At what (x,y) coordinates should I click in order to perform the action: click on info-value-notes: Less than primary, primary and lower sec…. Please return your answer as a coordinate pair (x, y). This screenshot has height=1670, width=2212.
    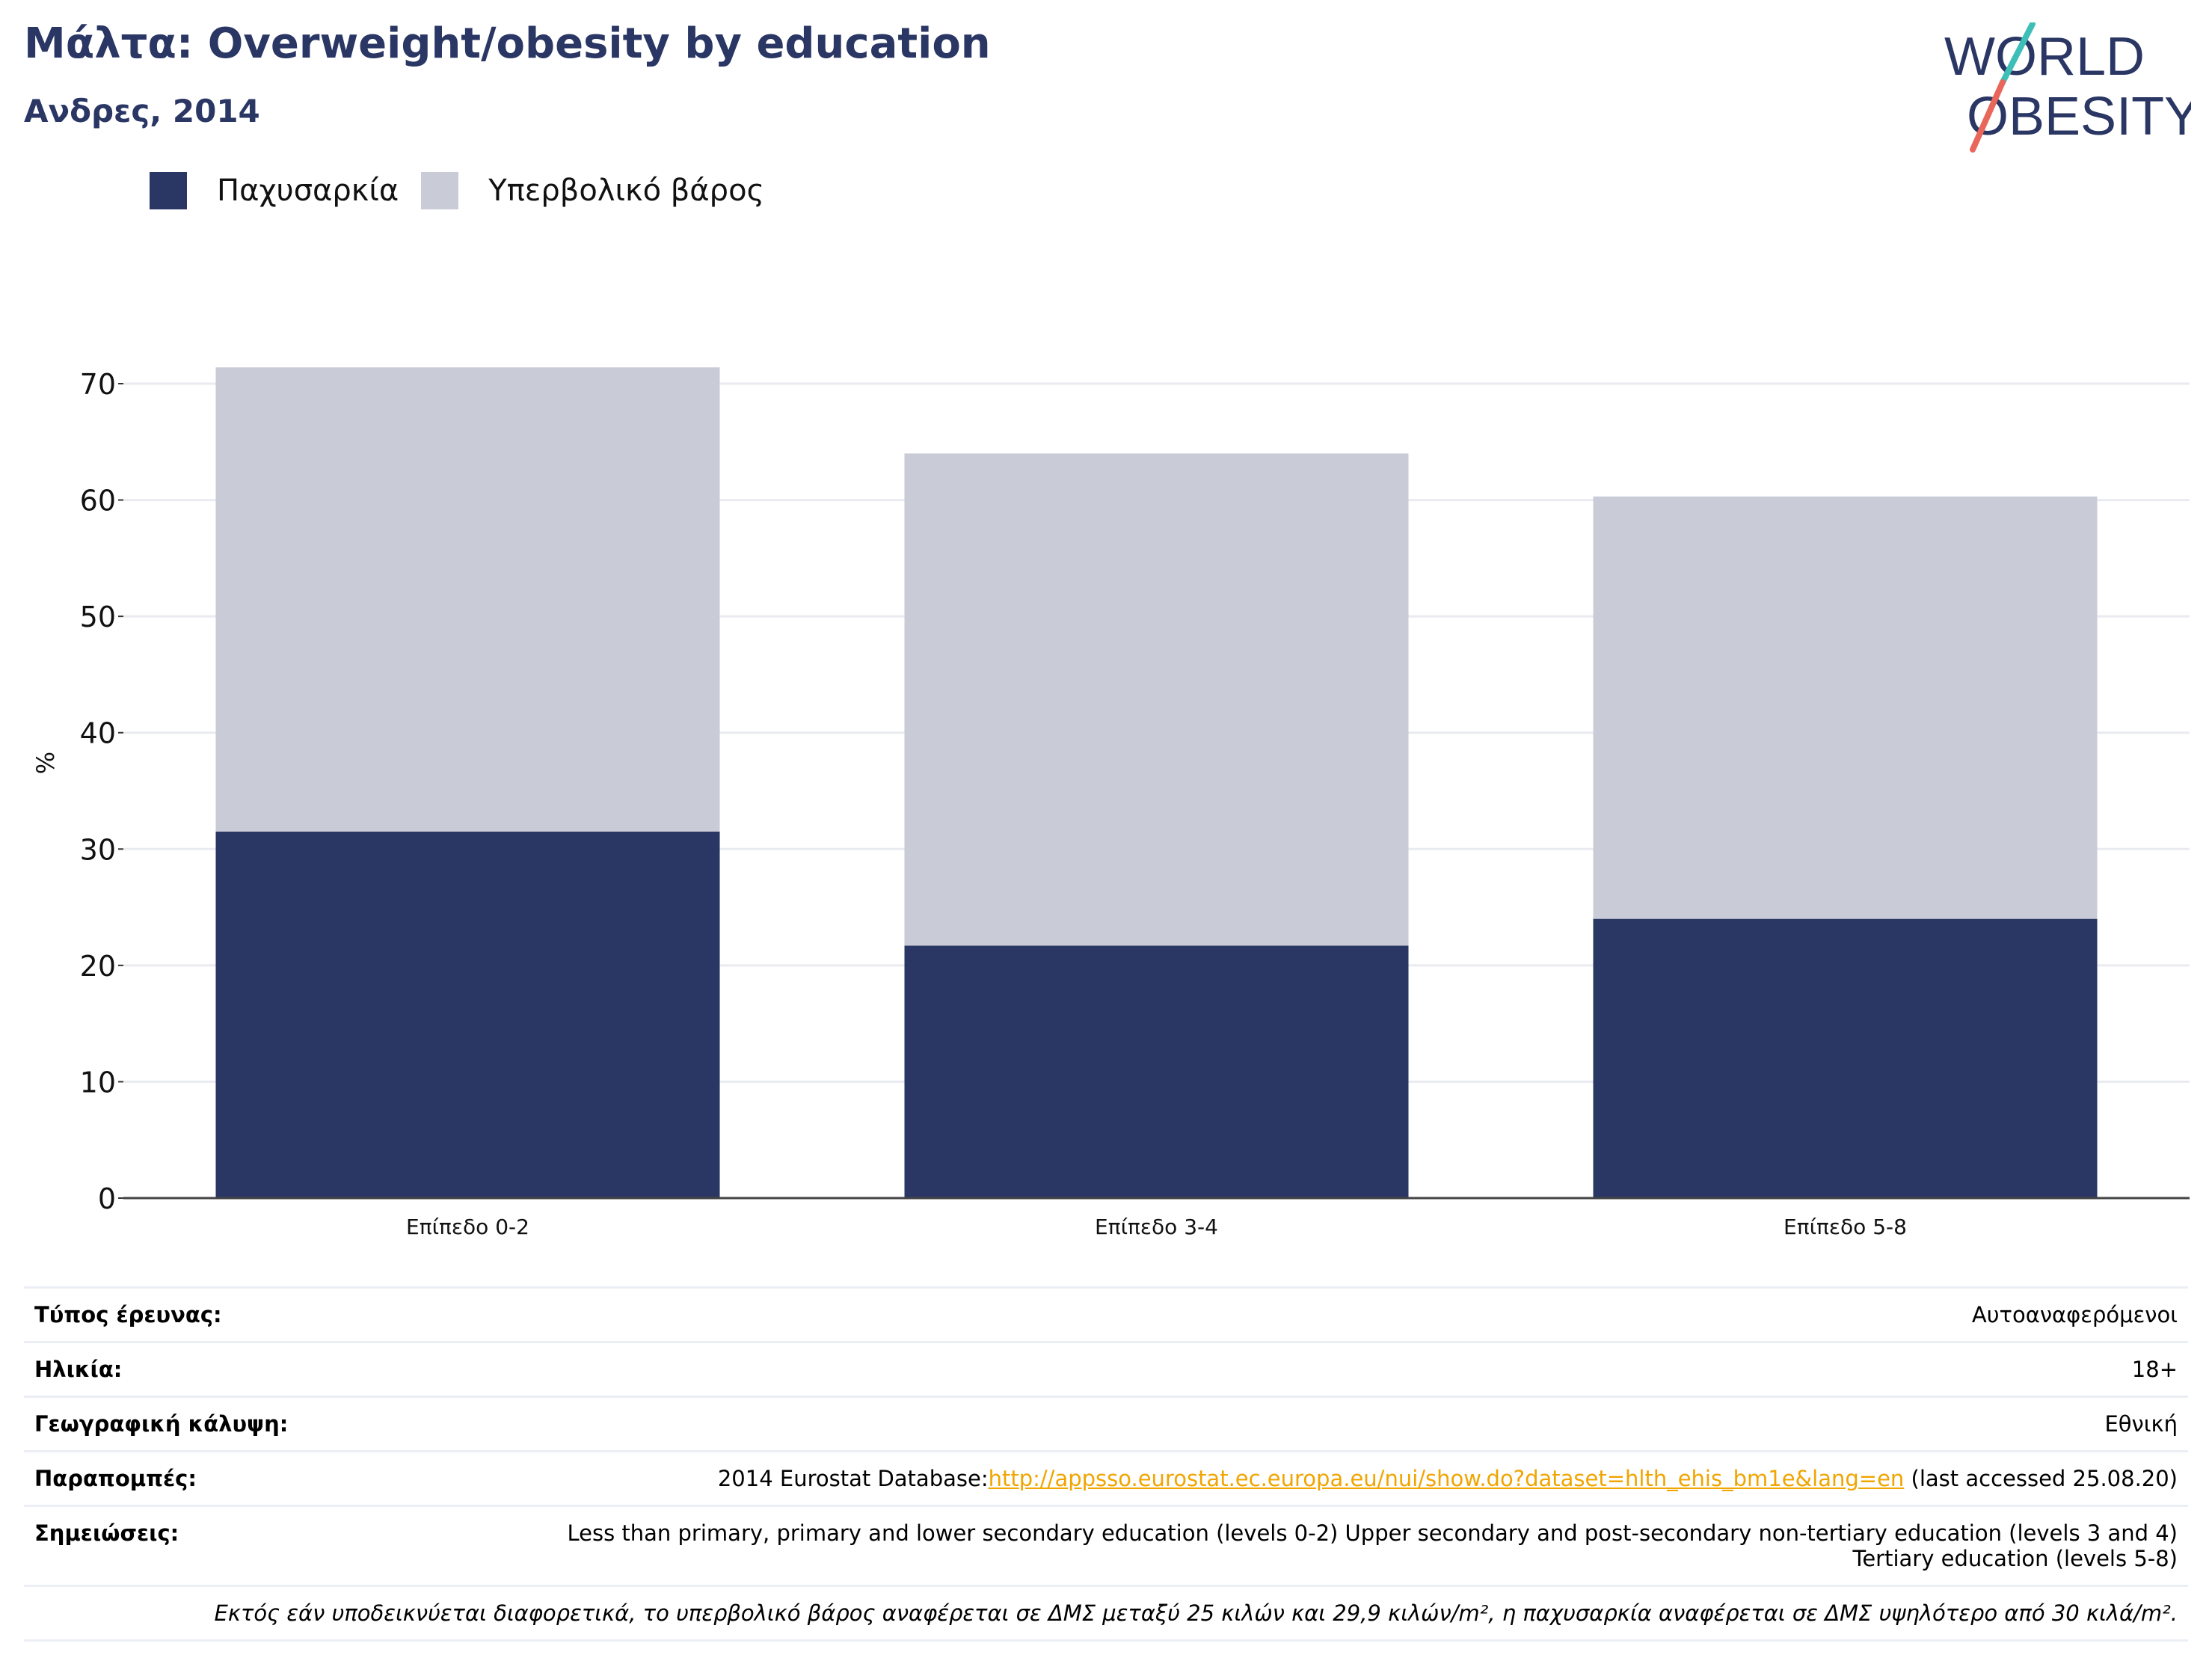
    Looking at the image, I should click on (1341, 1545).